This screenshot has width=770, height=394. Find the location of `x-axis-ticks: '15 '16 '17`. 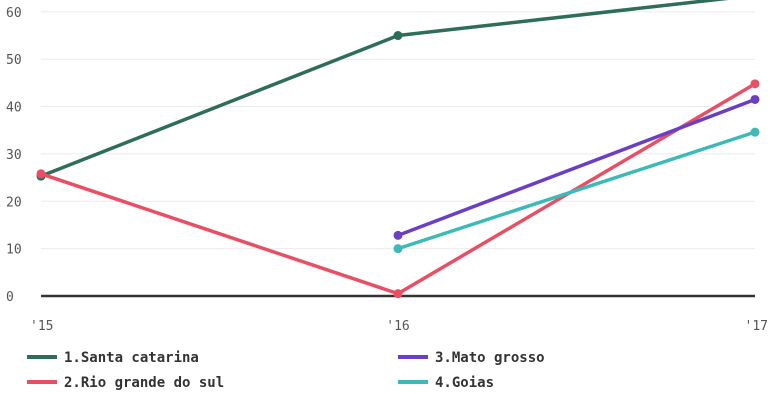

x-axis-ticks: '15 '16 '17 is located at coordinates (399, 326).